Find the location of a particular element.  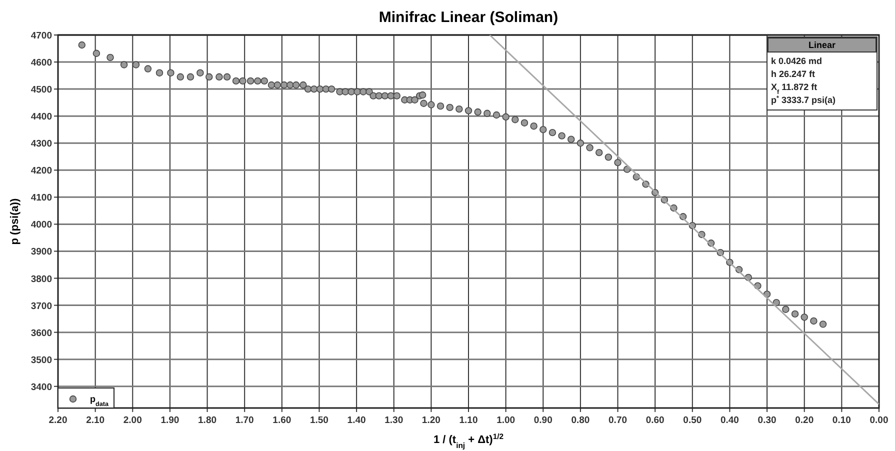

x-tick-label: 0.80 is located at coordinates (580, 420).